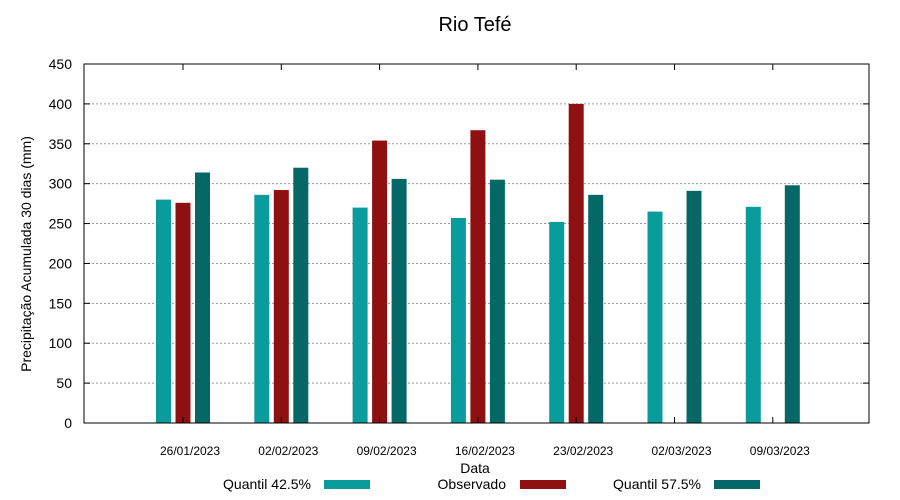 The image size is (900, 500). Describe the element at coordinates (472, 484) in the screenshot. I see `legend-label: Observado` at that location.